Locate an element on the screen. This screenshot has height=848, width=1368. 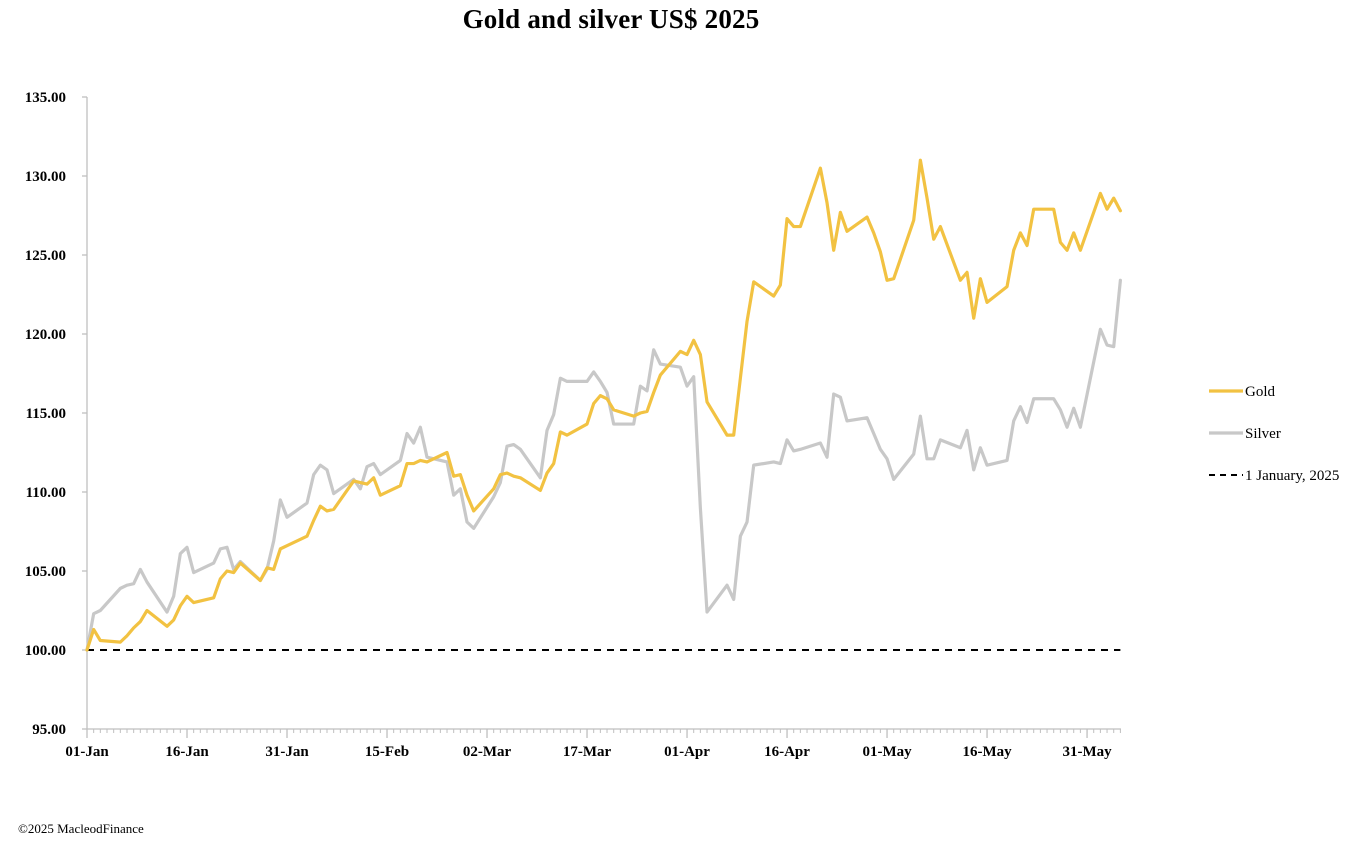
x-tick-label: 02-Mar is located at coordinates (487, 752).